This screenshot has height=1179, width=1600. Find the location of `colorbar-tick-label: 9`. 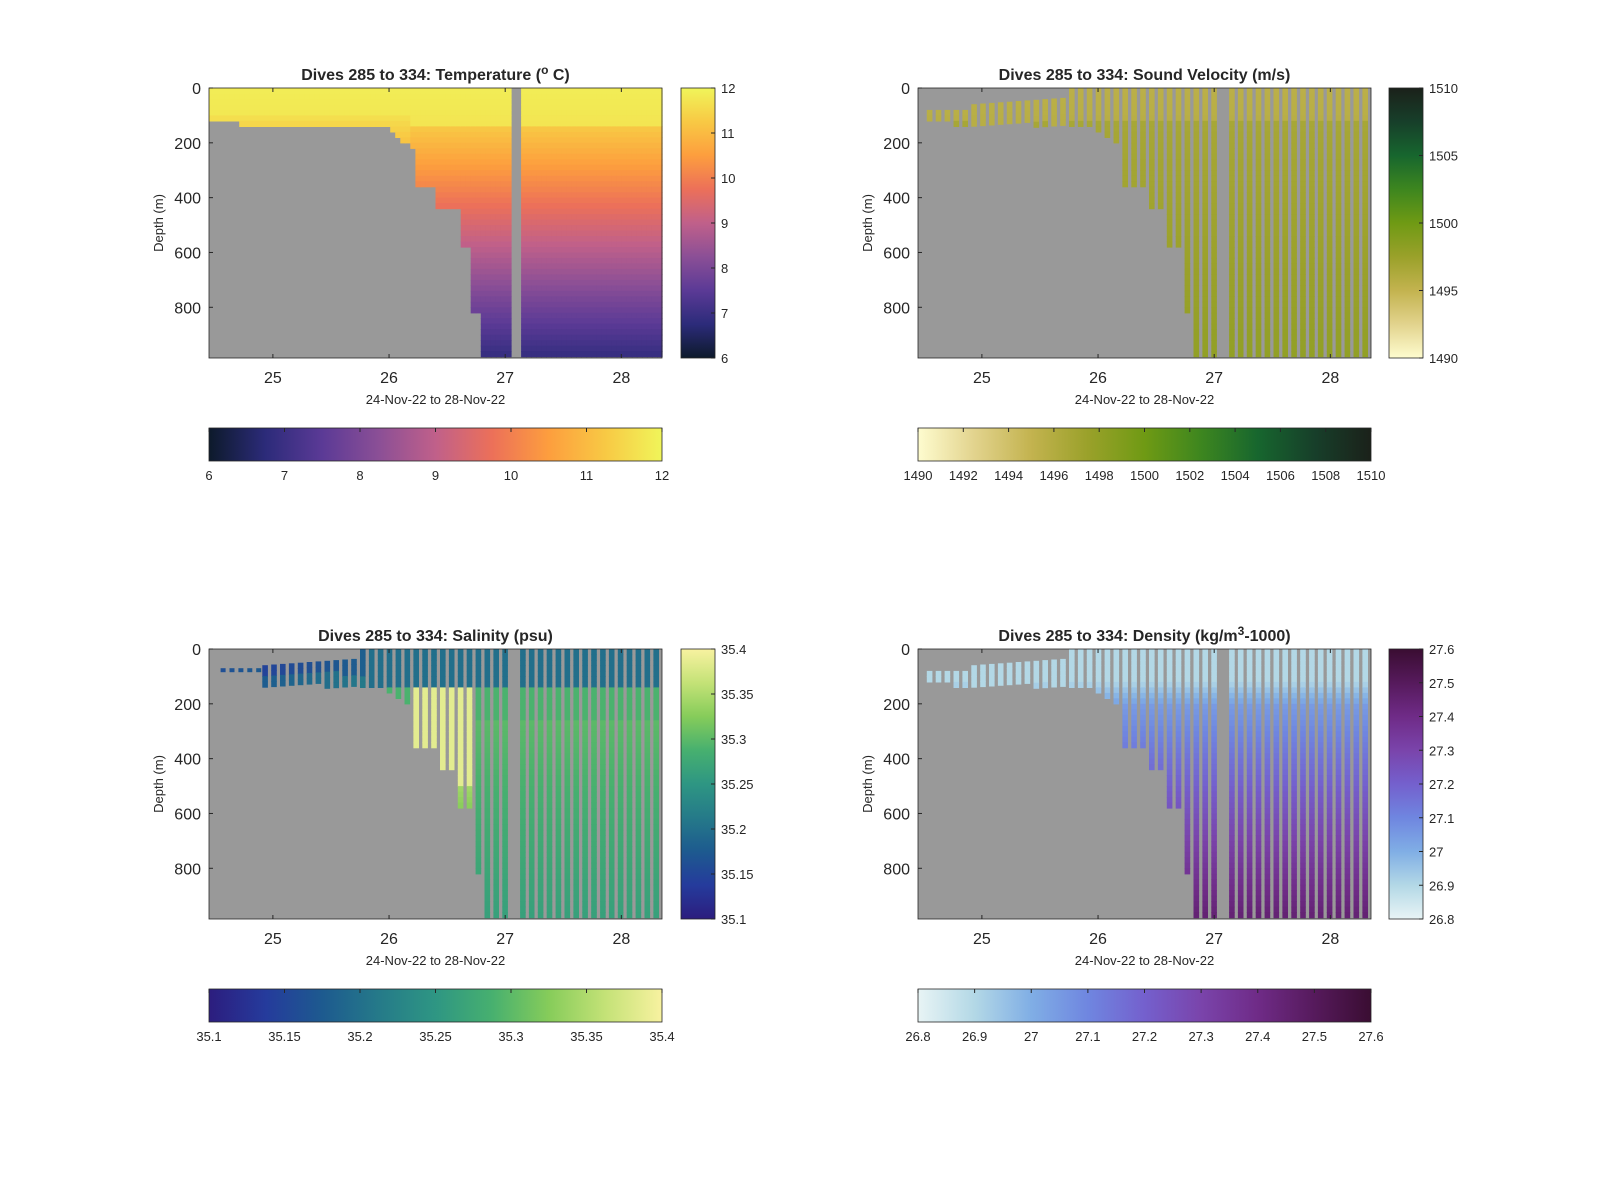

colorbar-tick-label: 9 is located at coordinates (724, 223).